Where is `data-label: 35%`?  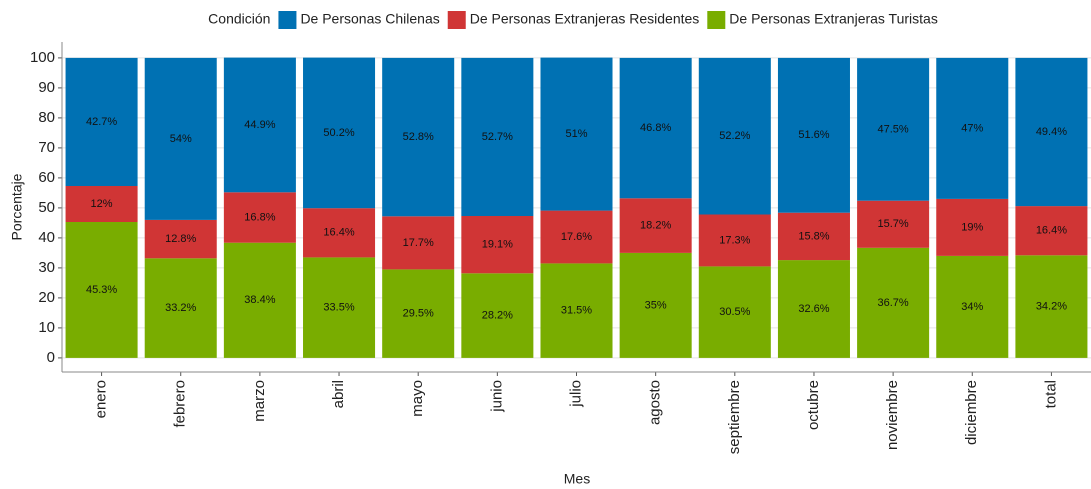 data-label: 35% is located at coordinates (656, 305).